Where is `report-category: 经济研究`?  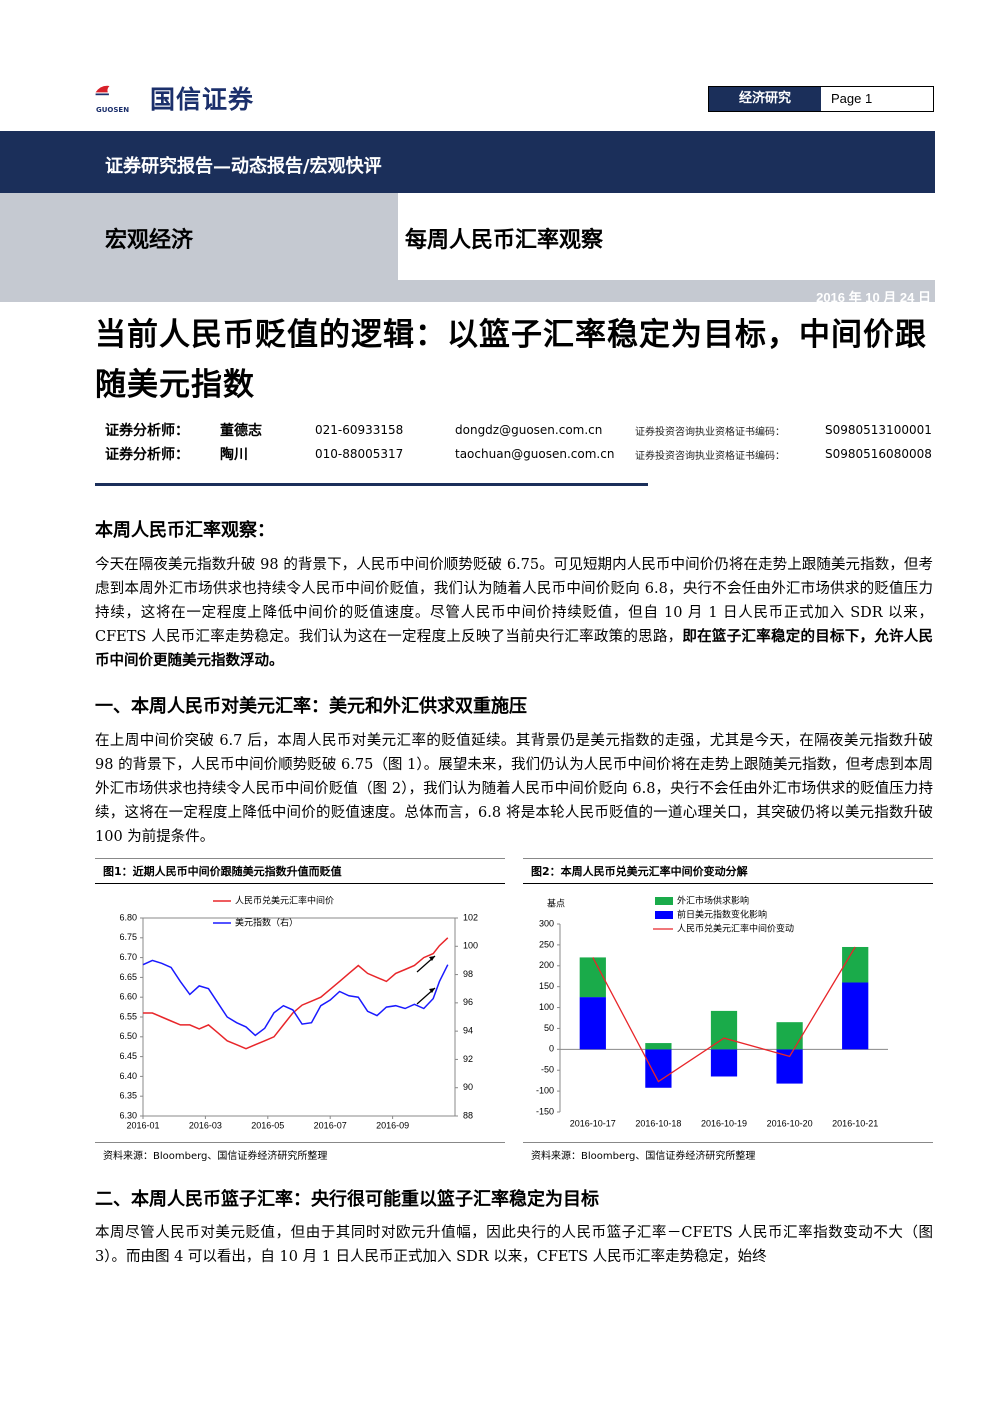
report-category: 经济研究 is located at coordinates (765, 99).